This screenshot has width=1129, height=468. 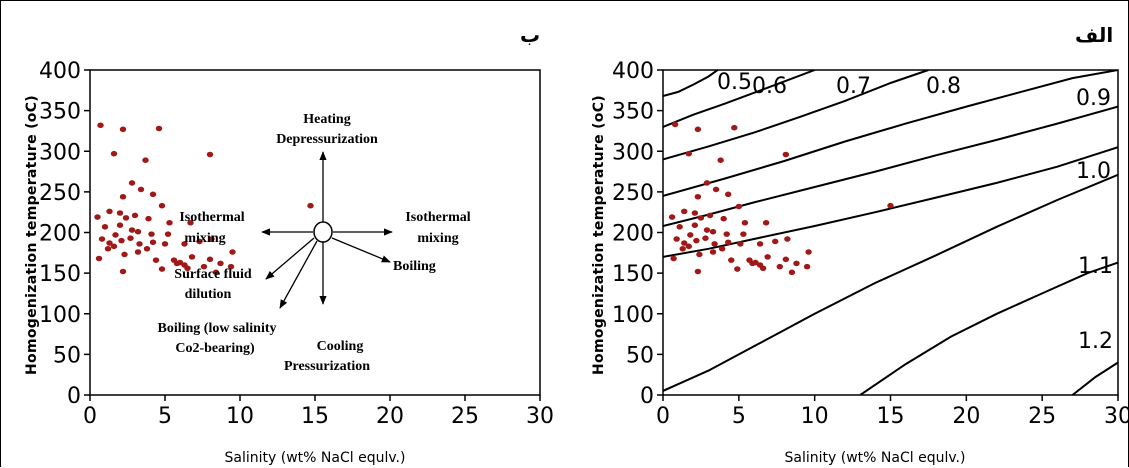 I want to click on panel-b-ytick-label: 400, so click(x=60, y=71).